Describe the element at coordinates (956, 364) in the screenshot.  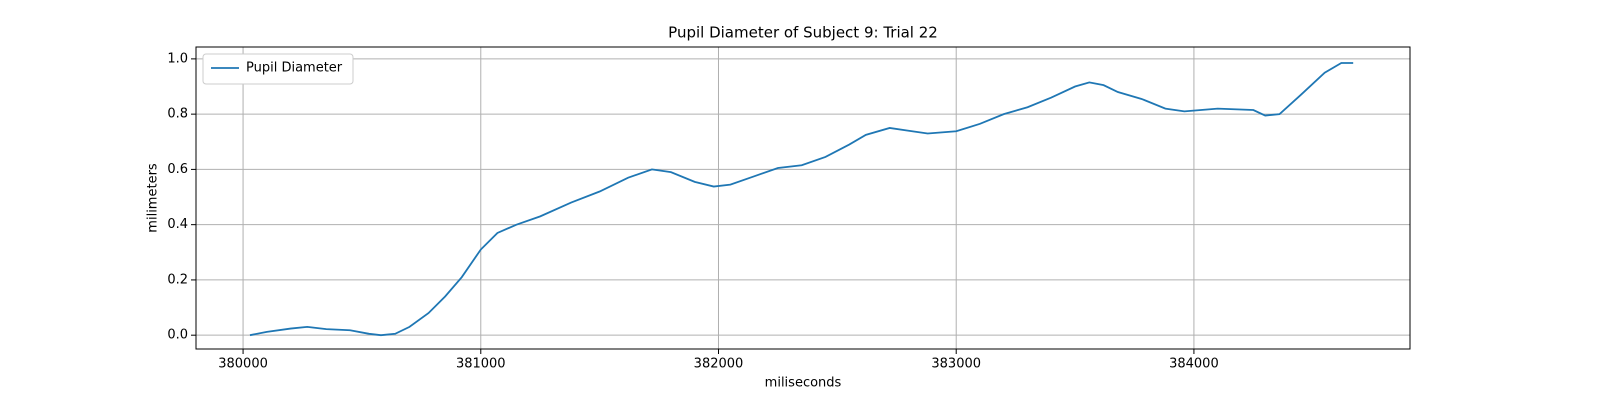
I see `x-tick-label: 383000` at that location.